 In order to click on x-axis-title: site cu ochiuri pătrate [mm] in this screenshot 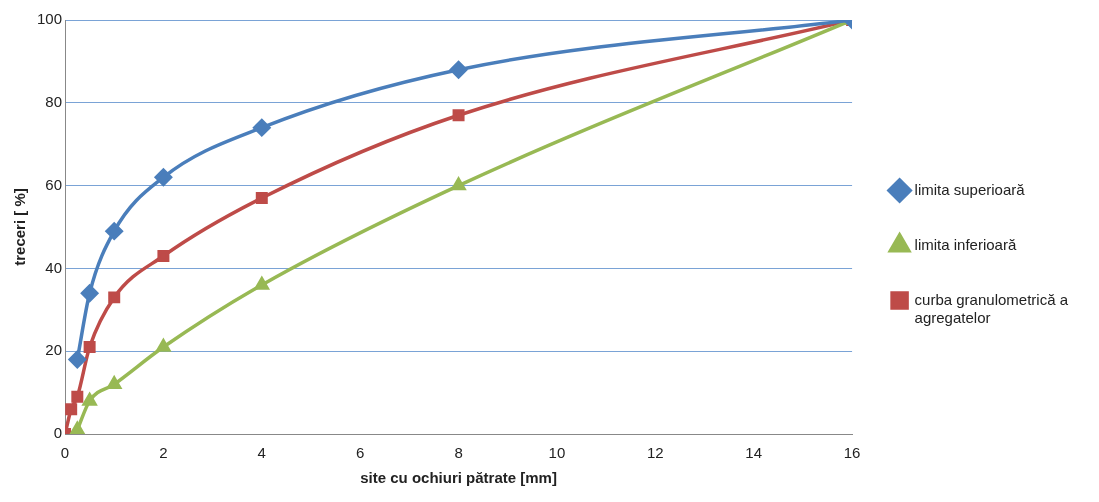, I will do `click(458, 478)`.